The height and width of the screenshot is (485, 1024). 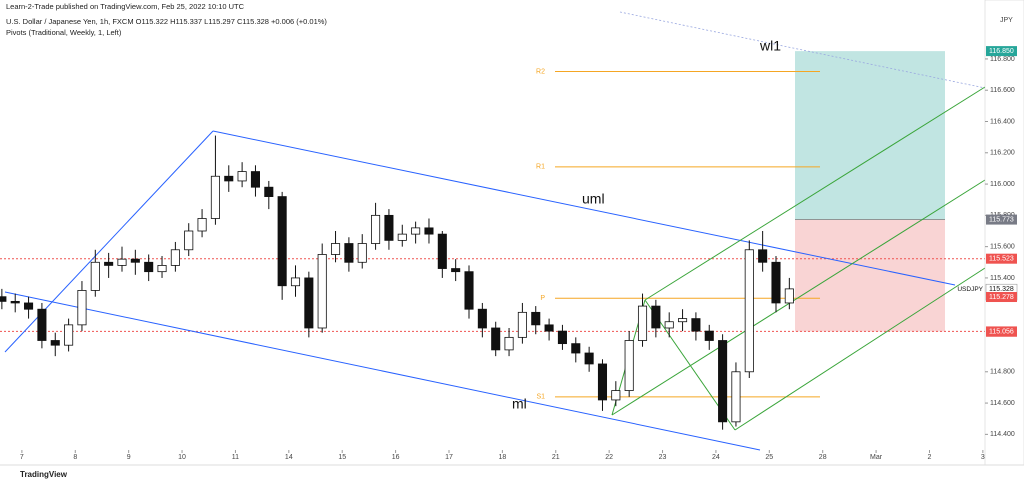 I want to click on y-tick-label: 114.800, so click(x=1002, y=372).